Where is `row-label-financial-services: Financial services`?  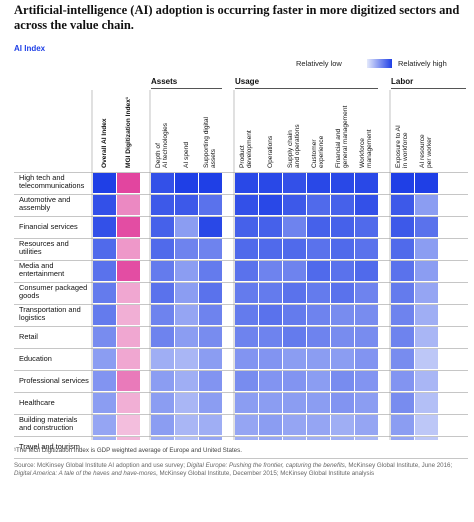
row-label-financial-services: Financial services is located at coordinates (48, 226).